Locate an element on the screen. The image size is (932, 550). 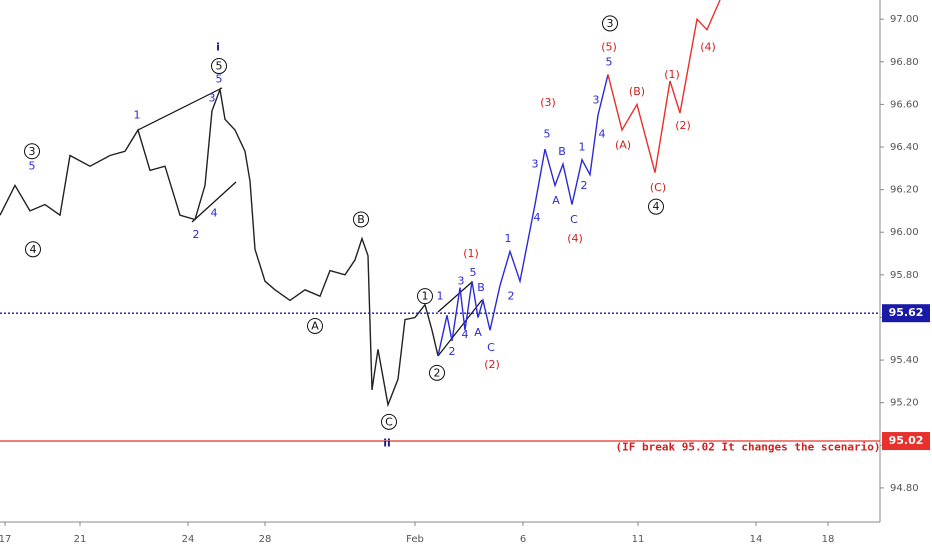
y-tick-label: 95.20 is located at coordinates (904, 403).